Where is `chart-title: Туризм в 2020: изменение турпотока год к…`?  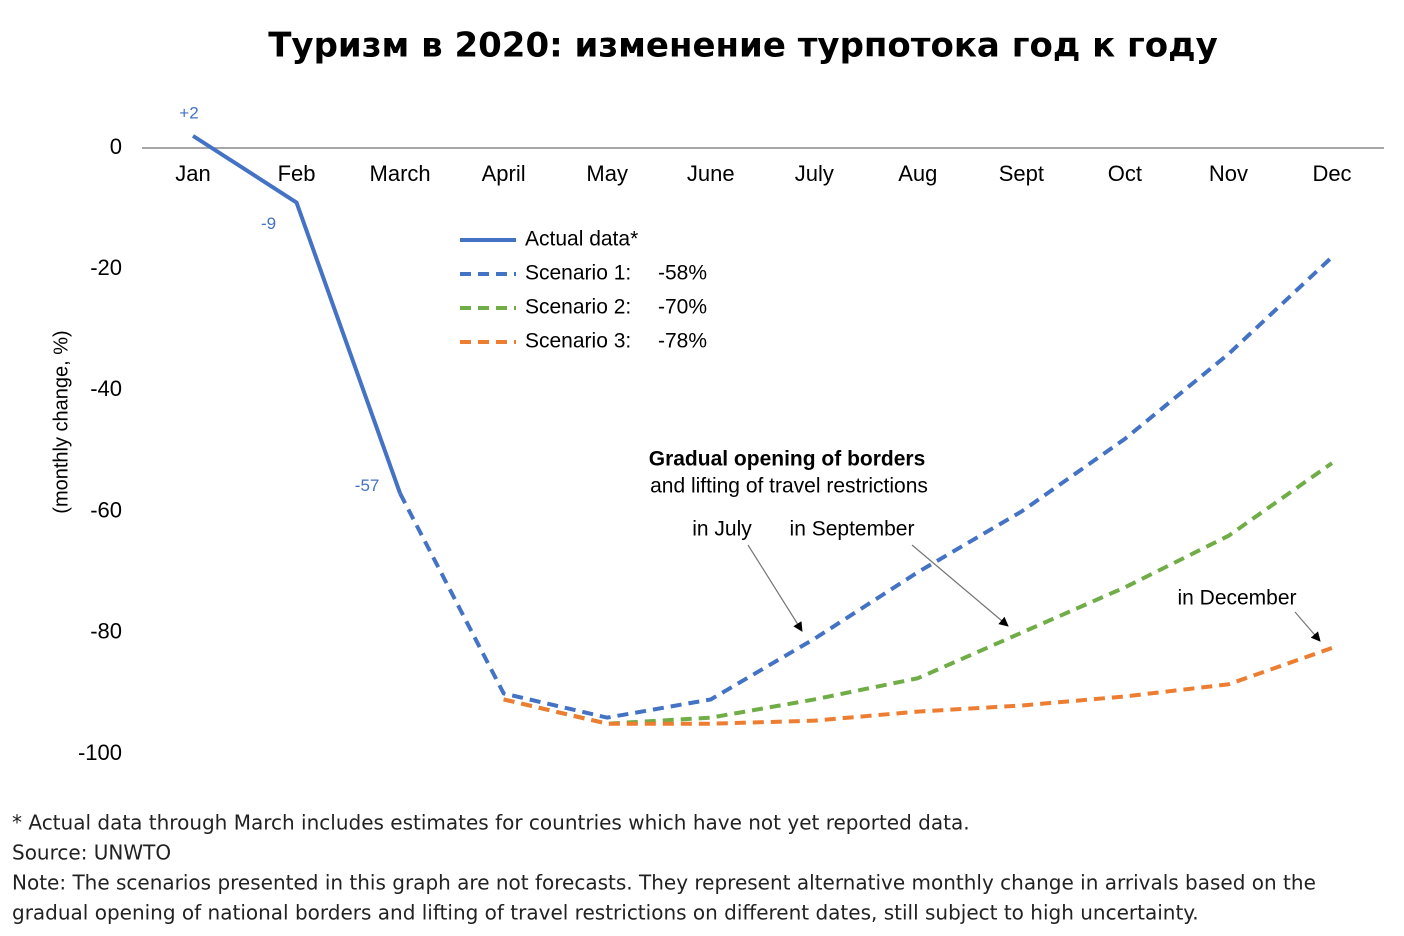
chart-title: Туризм в 2020: изменение турпотока год к… is located at coordinates (743, 46).